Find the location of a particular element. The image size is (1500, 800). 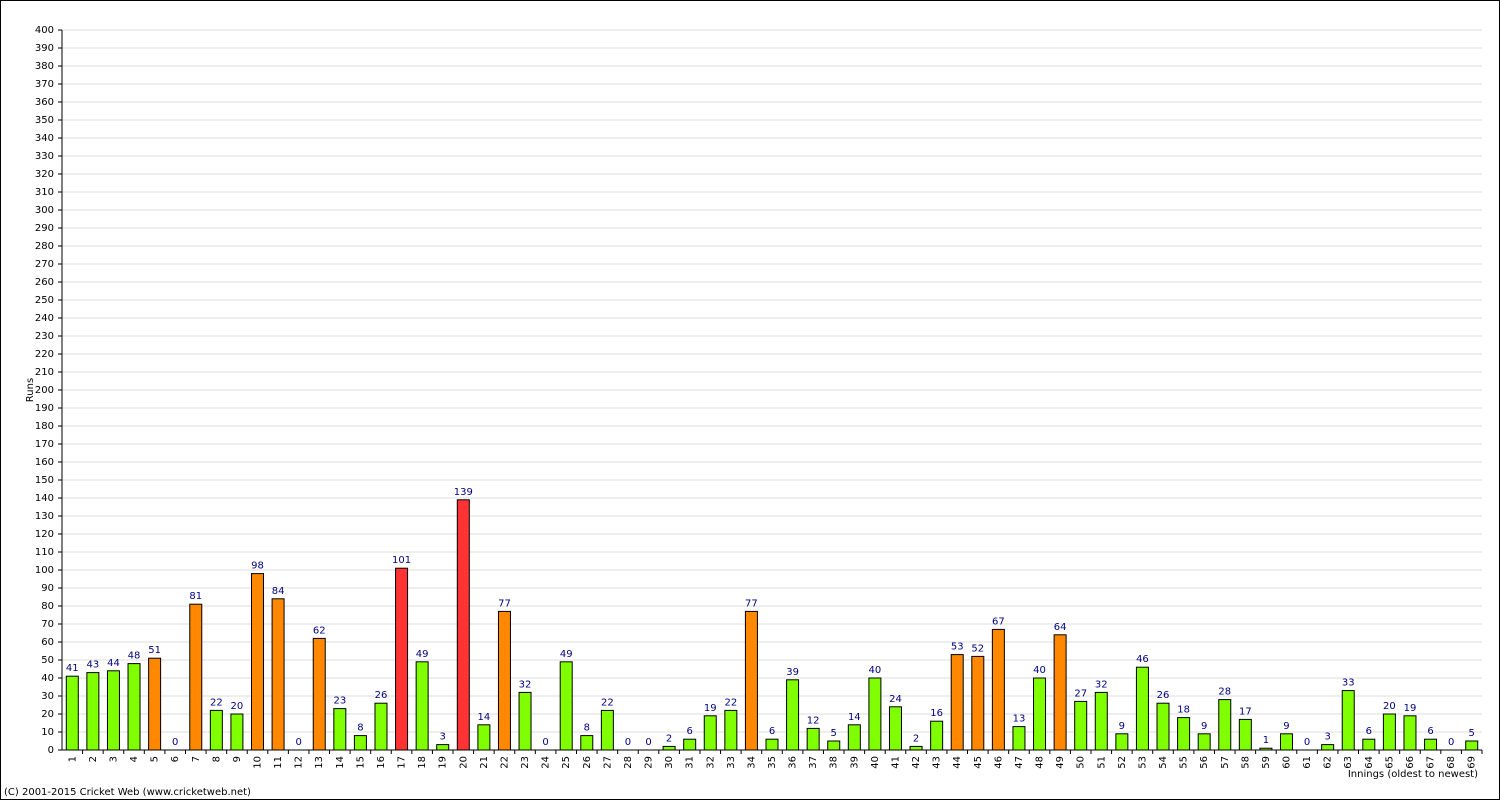

value-label: 12 is located at coordinates (813, 720).